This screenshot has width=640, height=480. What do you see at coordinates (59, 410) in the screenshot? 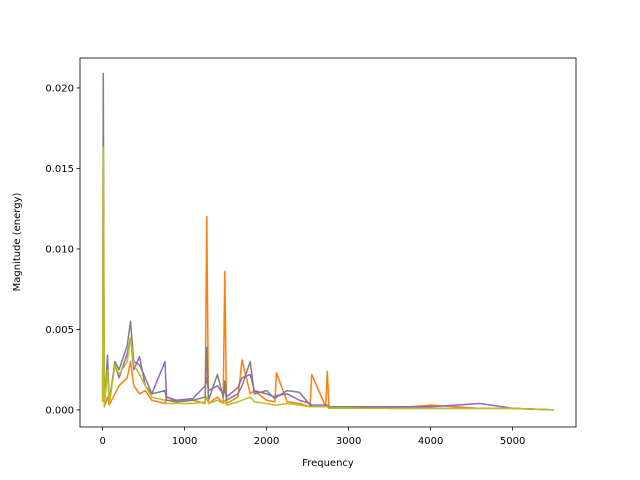
I see `y-tick-label: 0.000` at bounding box center [59, 410].